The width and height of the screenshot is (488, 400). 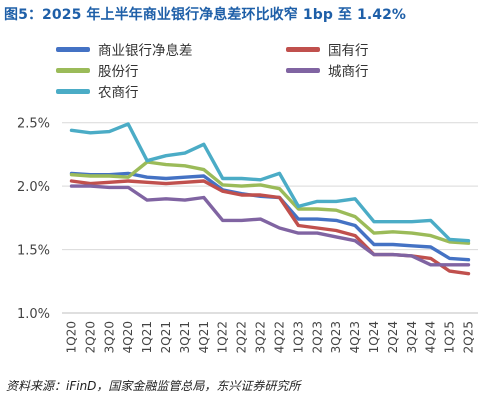 I want to click on x-tick-label: 2Q20, so click(x=90, y=337).